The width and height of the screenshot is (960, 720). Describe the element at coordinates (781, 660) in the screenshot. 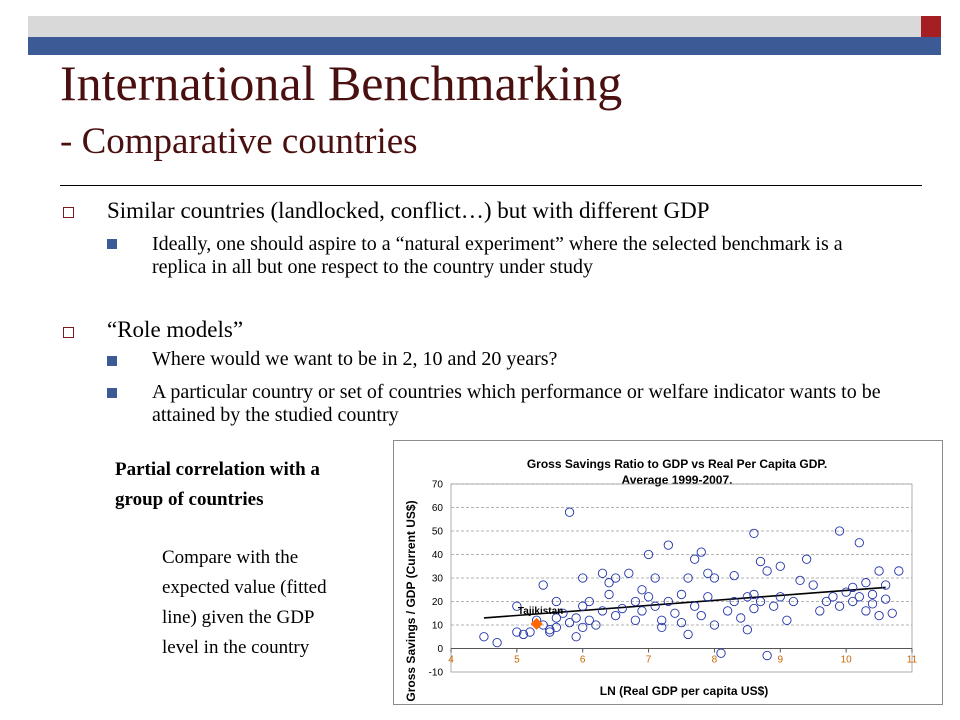

I see `x-tick-label: 9` at that location.